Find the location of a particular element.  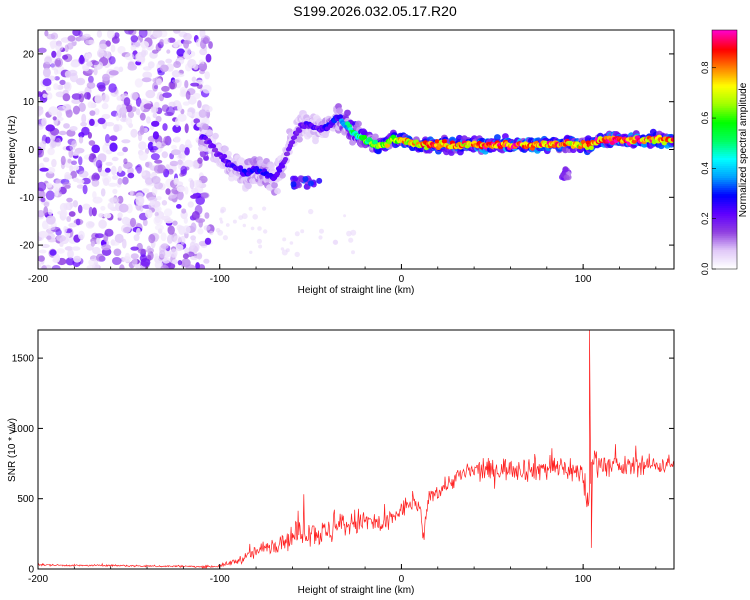

trace-core-blob is located at coordinates (591, 147).